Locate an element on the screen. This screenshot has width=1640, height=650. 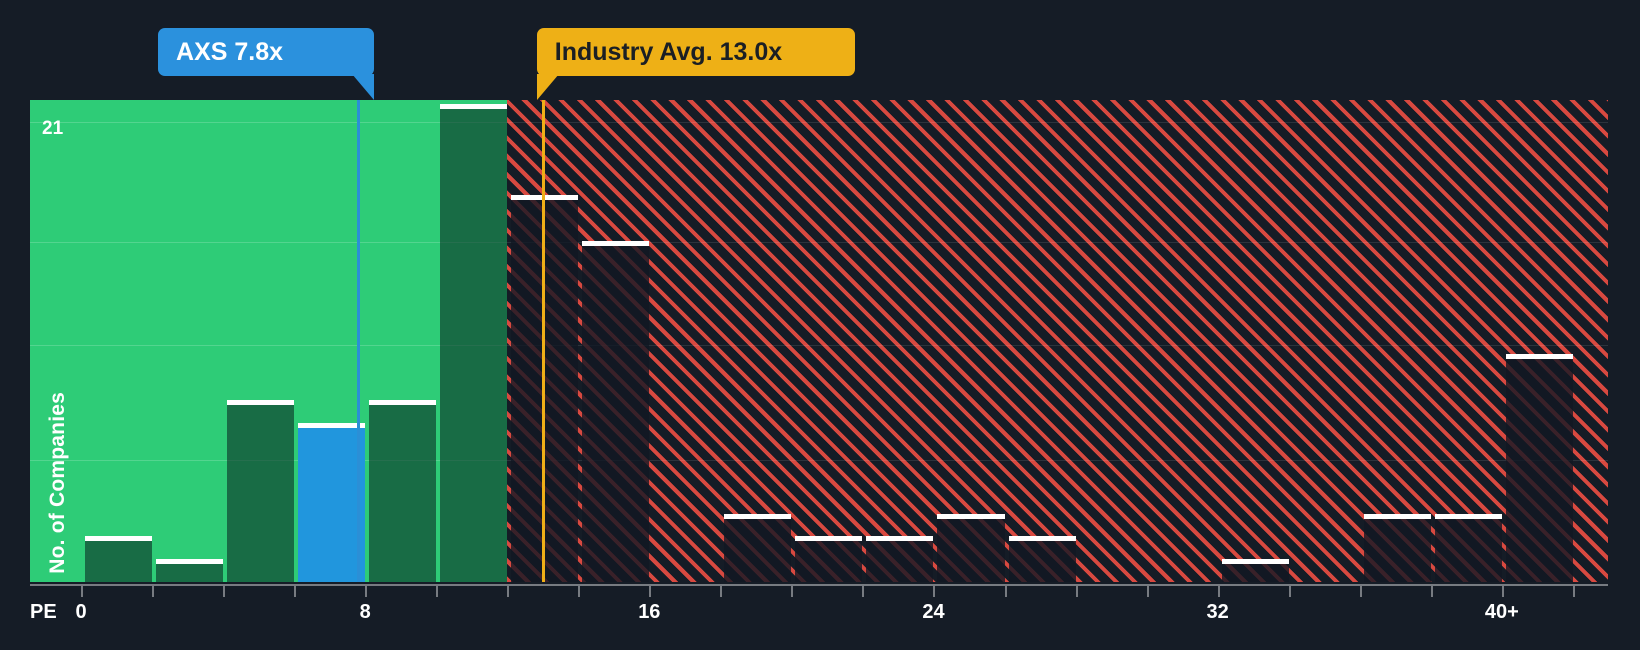
x-axis-label: 24 is located at coordinates (933, 612).